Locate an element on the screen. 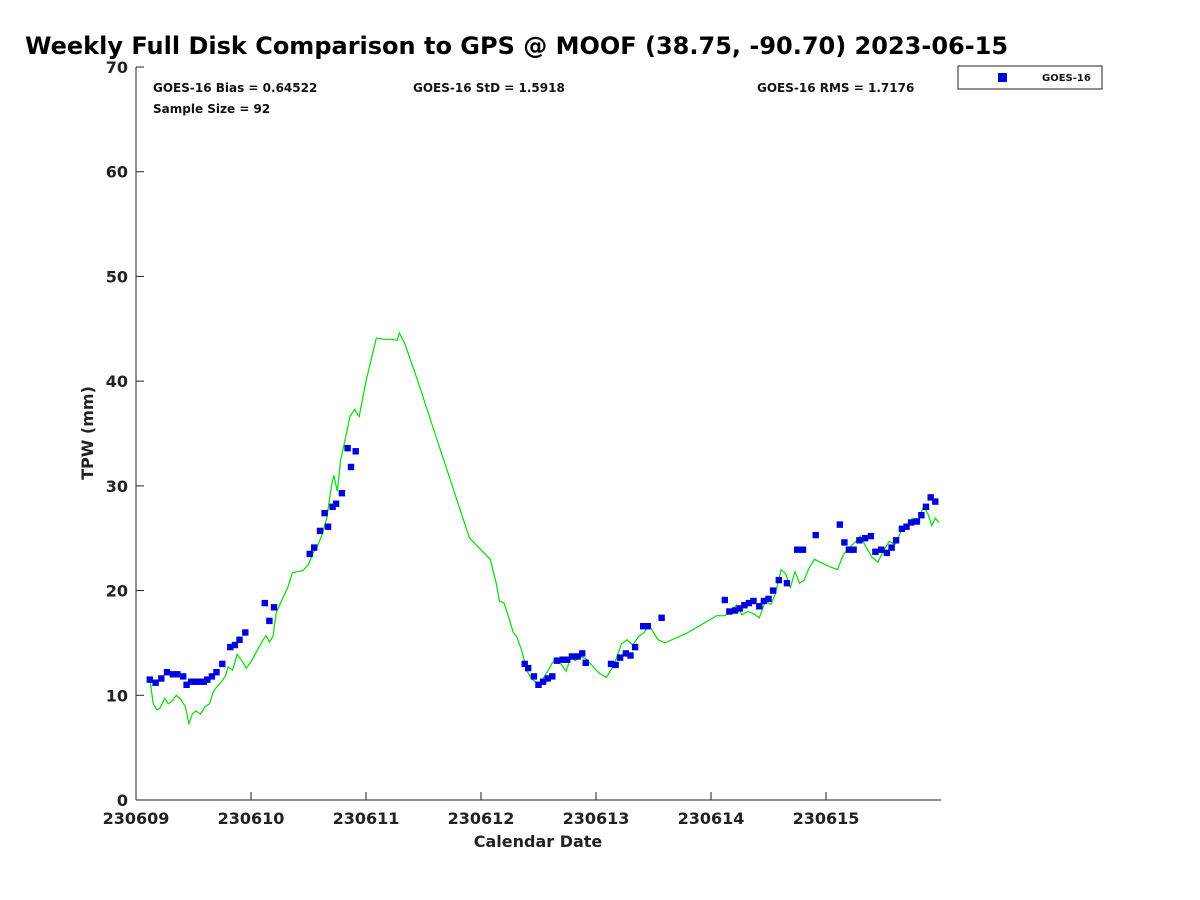 The image size is (1200, 900). legend-box is located at coordinates (1030, 77).